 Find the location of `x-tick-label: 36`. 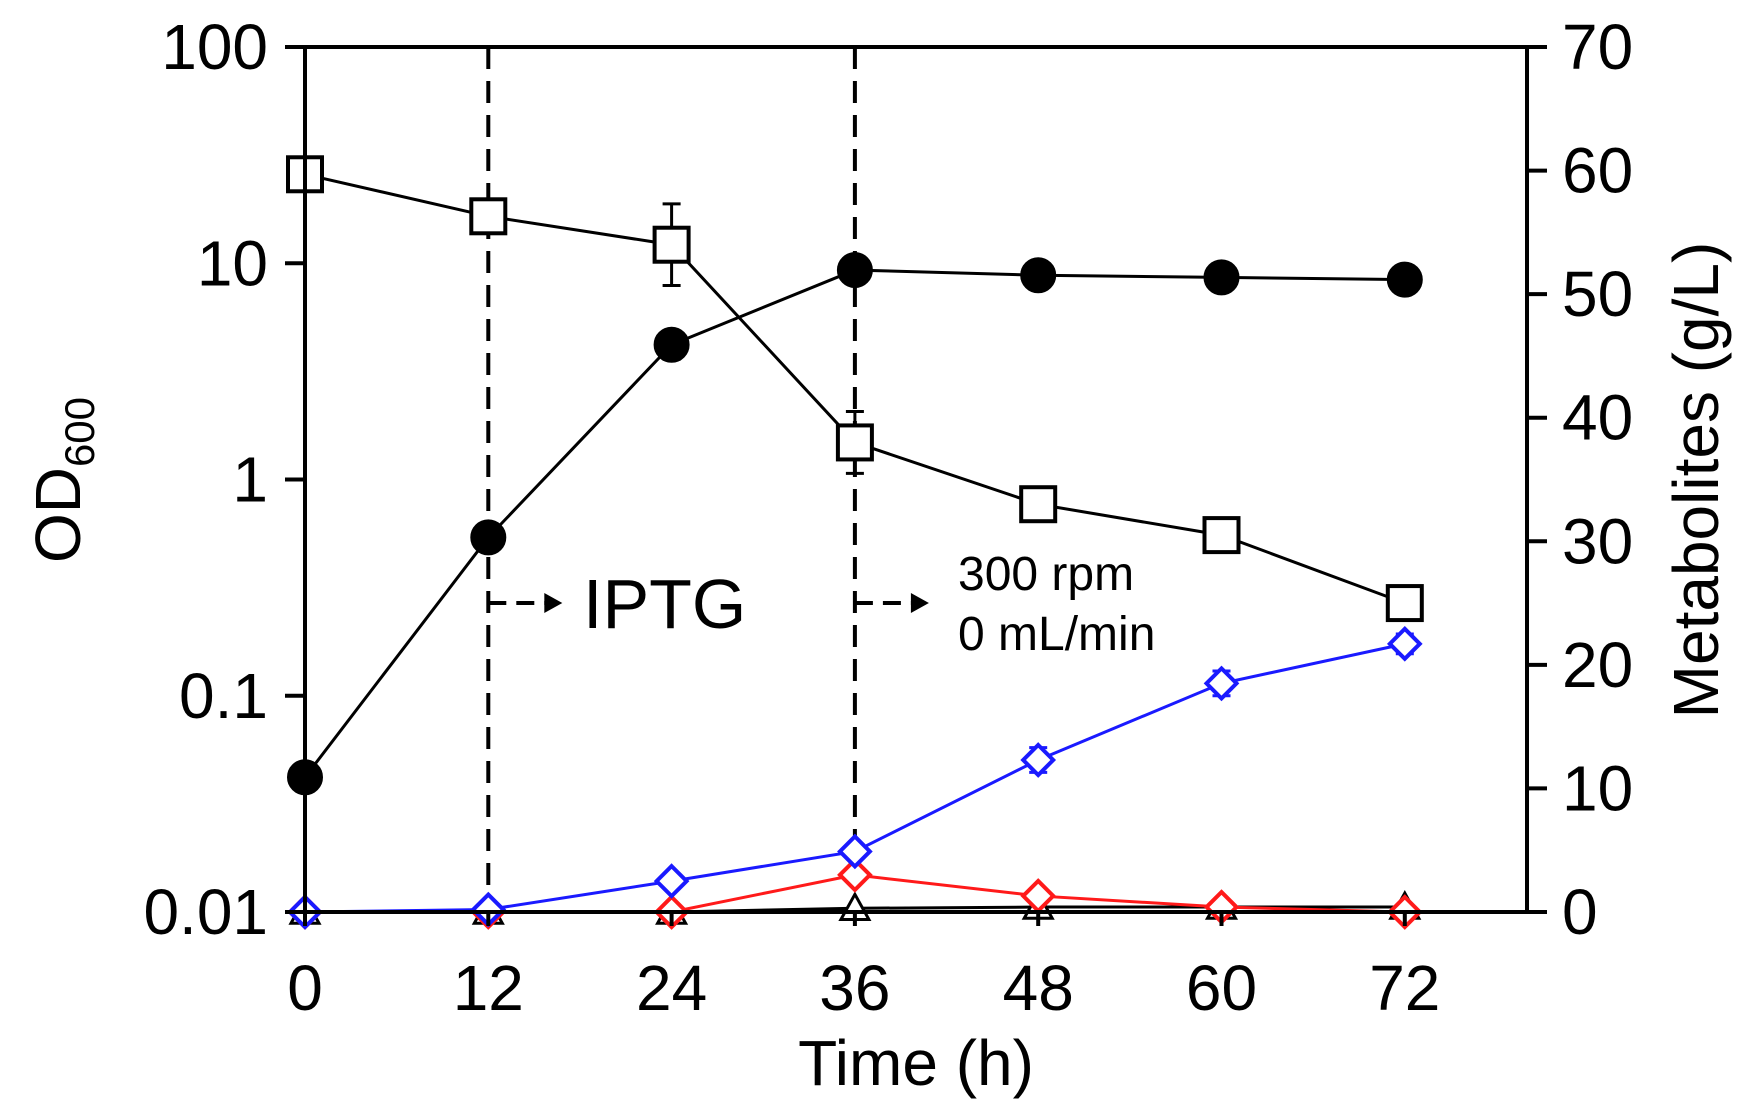

x-tick-label: 36 is located at coordinates (854, 988).